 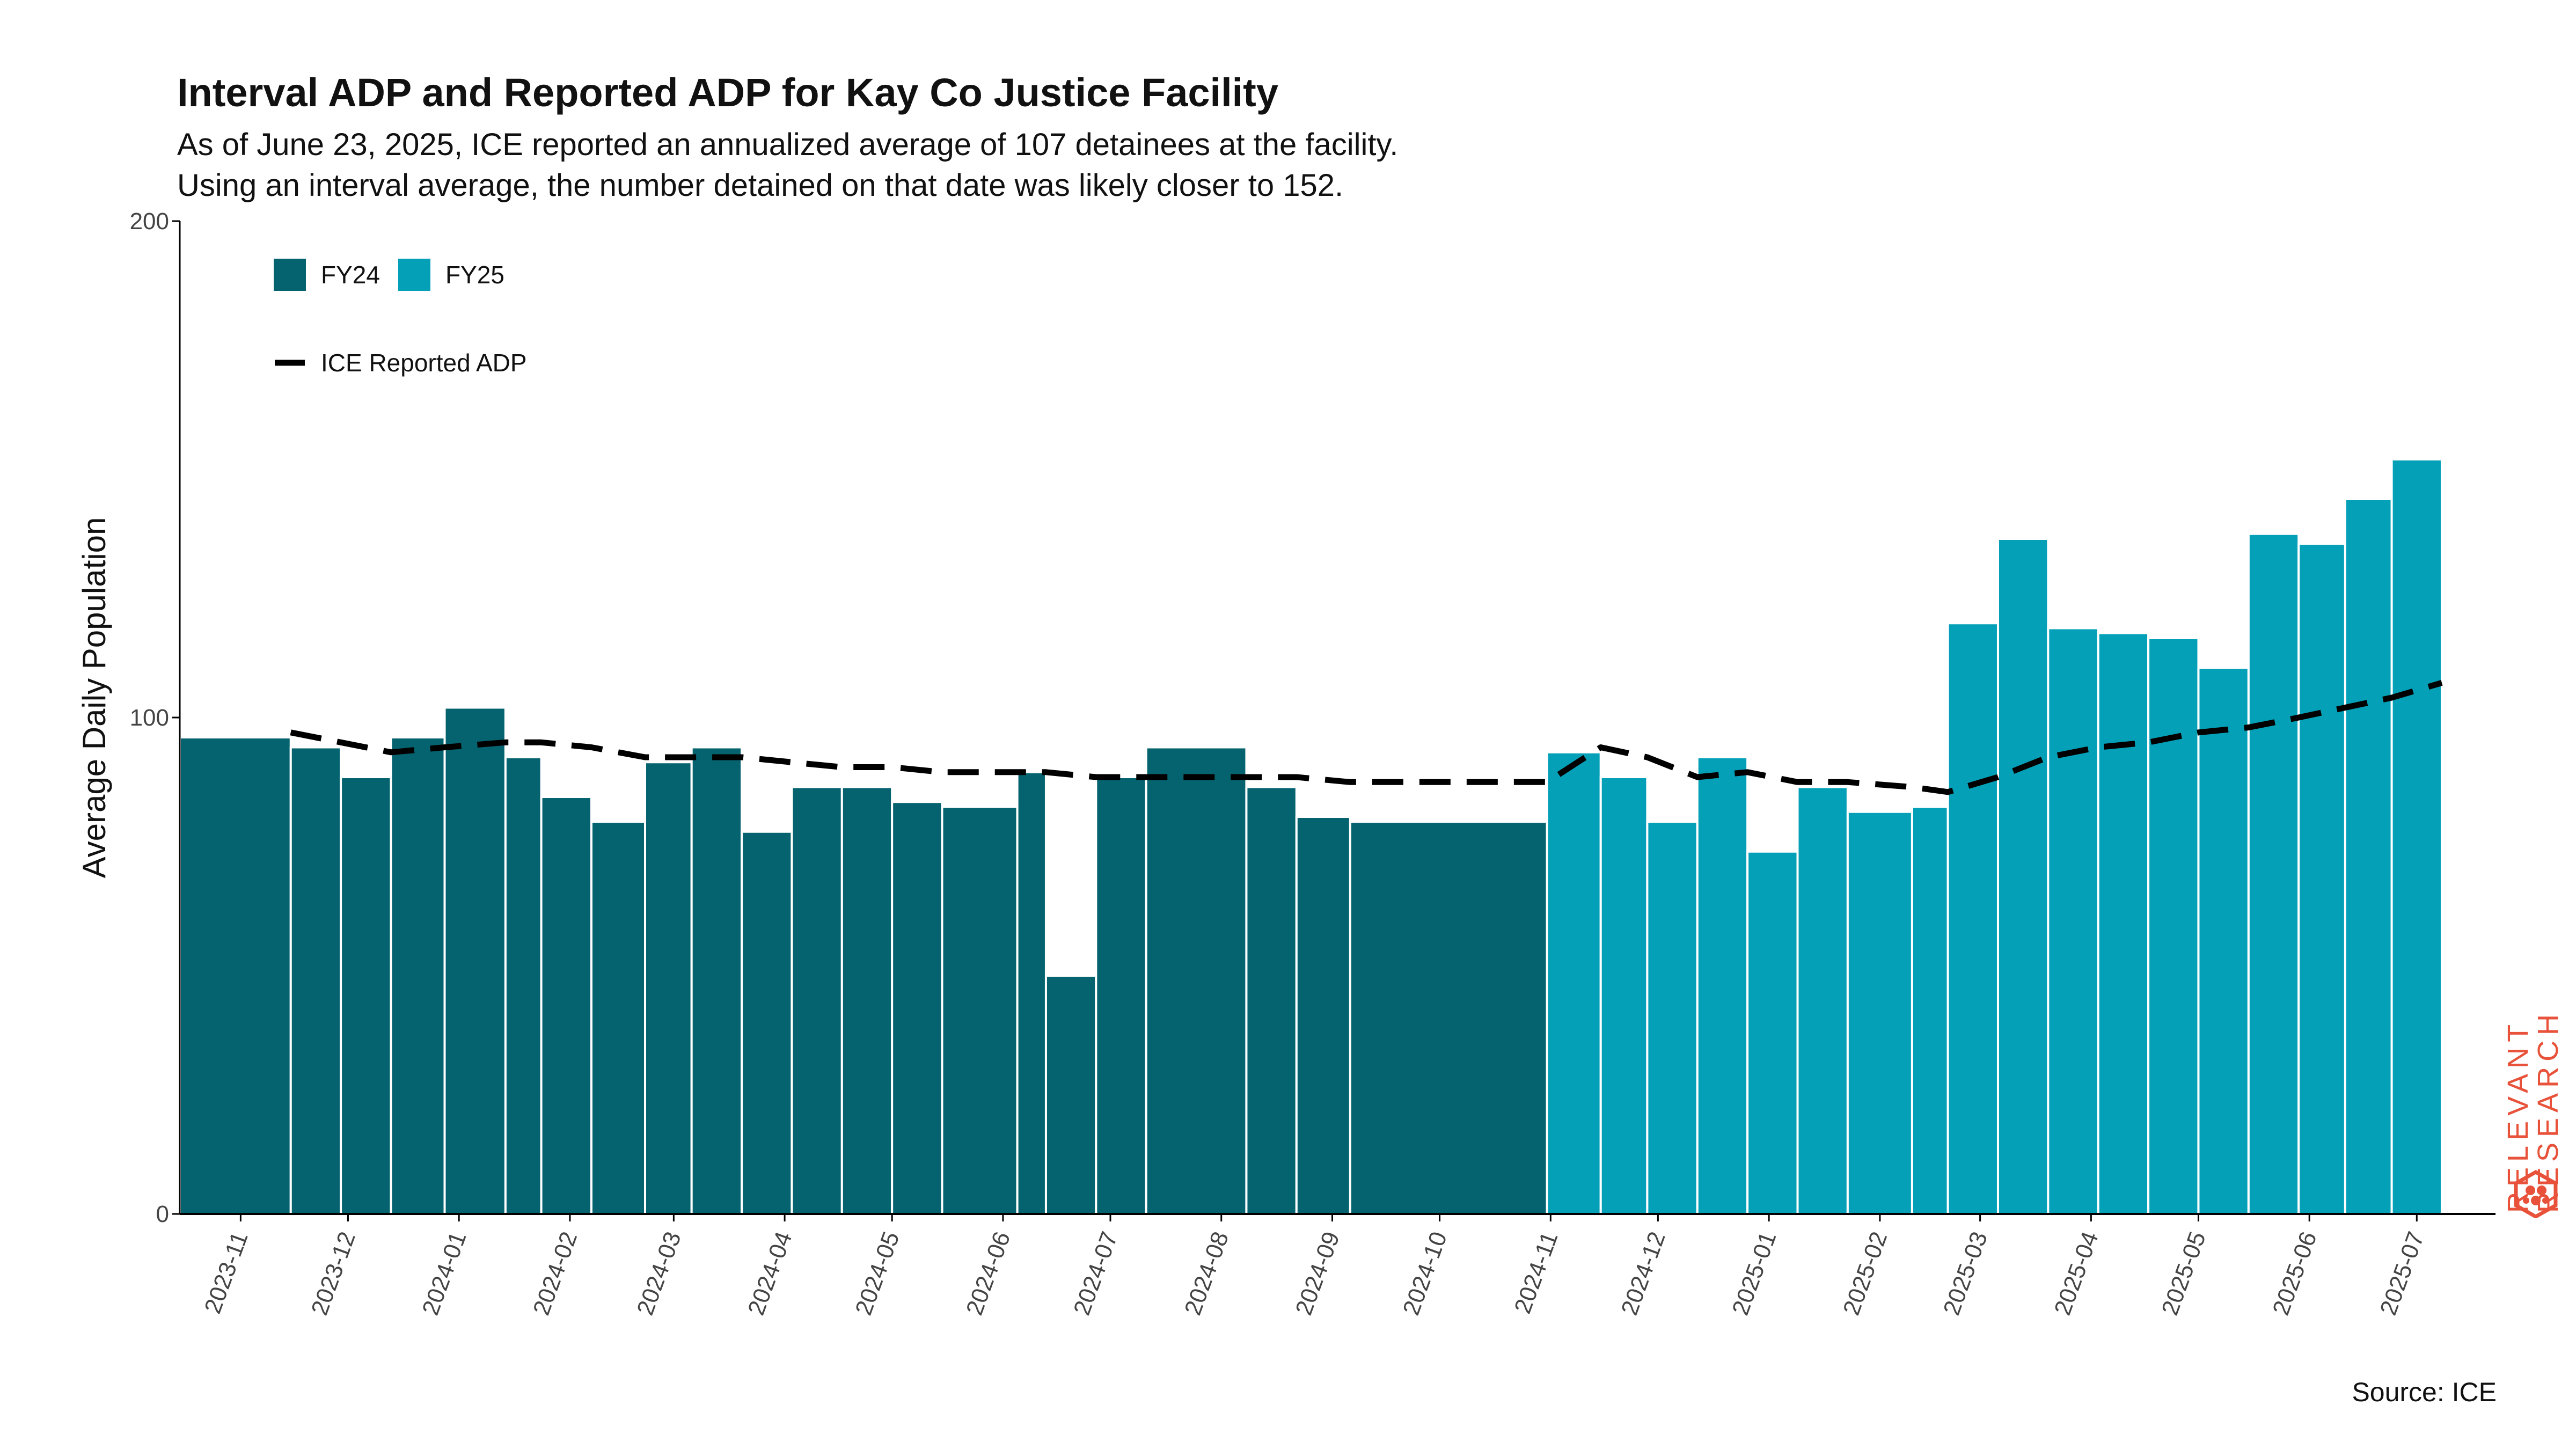 I want to click on x-tick-label-2024-03: 2024-03, so click(x=659, y=1273).